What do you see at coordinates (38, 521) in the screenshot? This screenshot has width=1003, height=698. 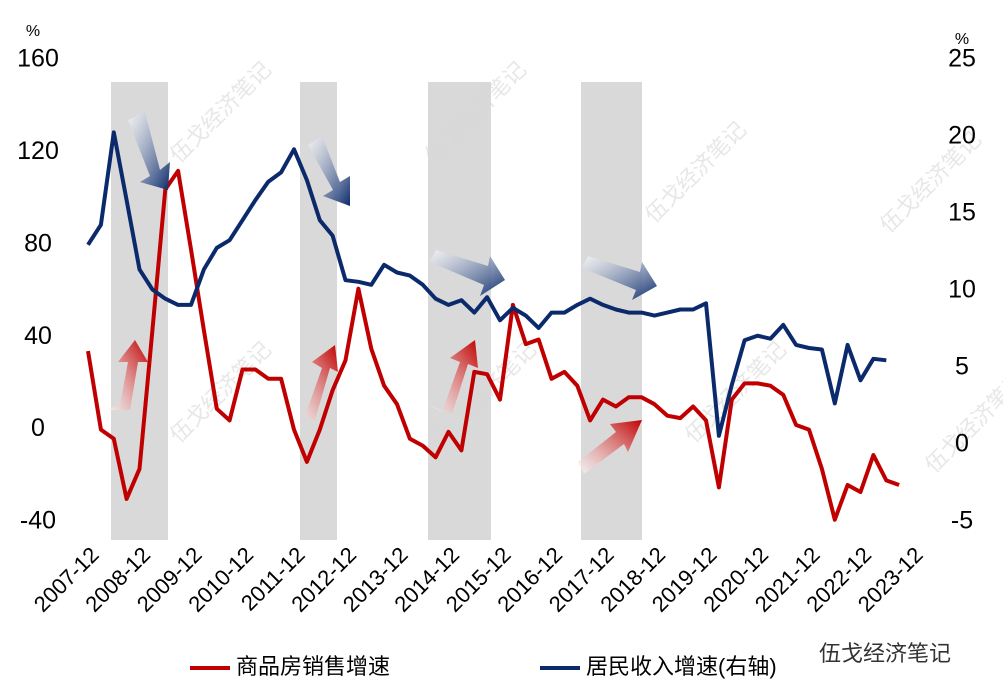 I see `y-tick-label: -40` at bounding box center [38, 521].